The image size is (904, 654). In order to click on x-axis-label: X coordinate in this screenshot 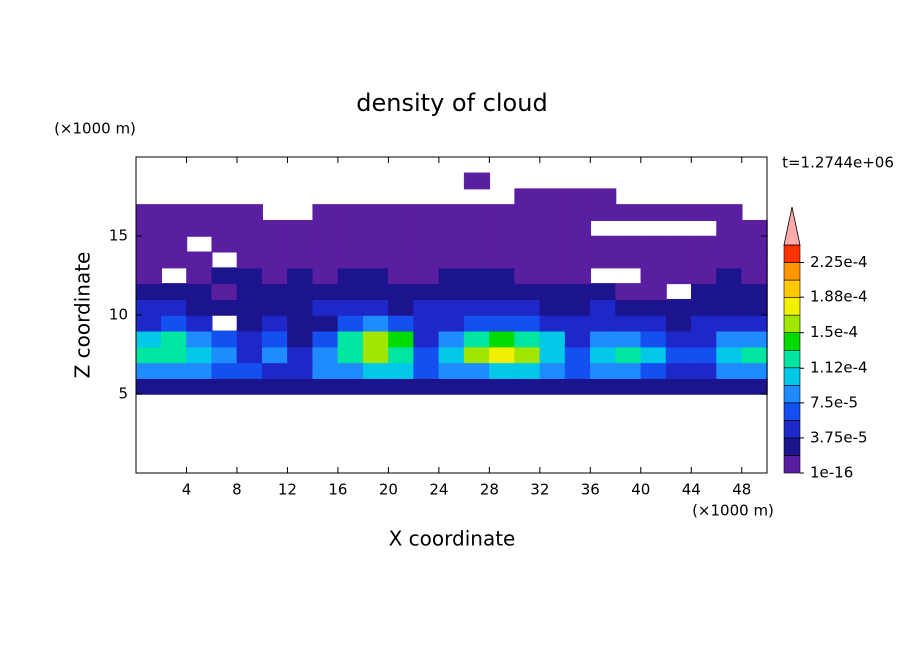, I will do `click(452, 539)`.